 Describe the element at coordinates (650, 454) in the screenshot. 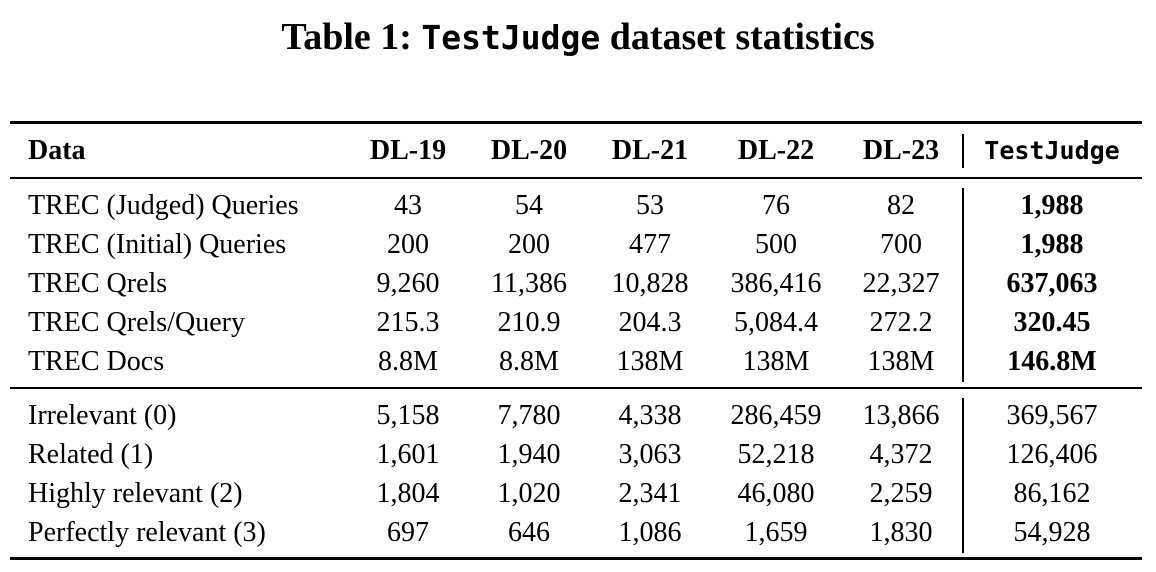

I see `cell-dl21: 3,063` at that location.